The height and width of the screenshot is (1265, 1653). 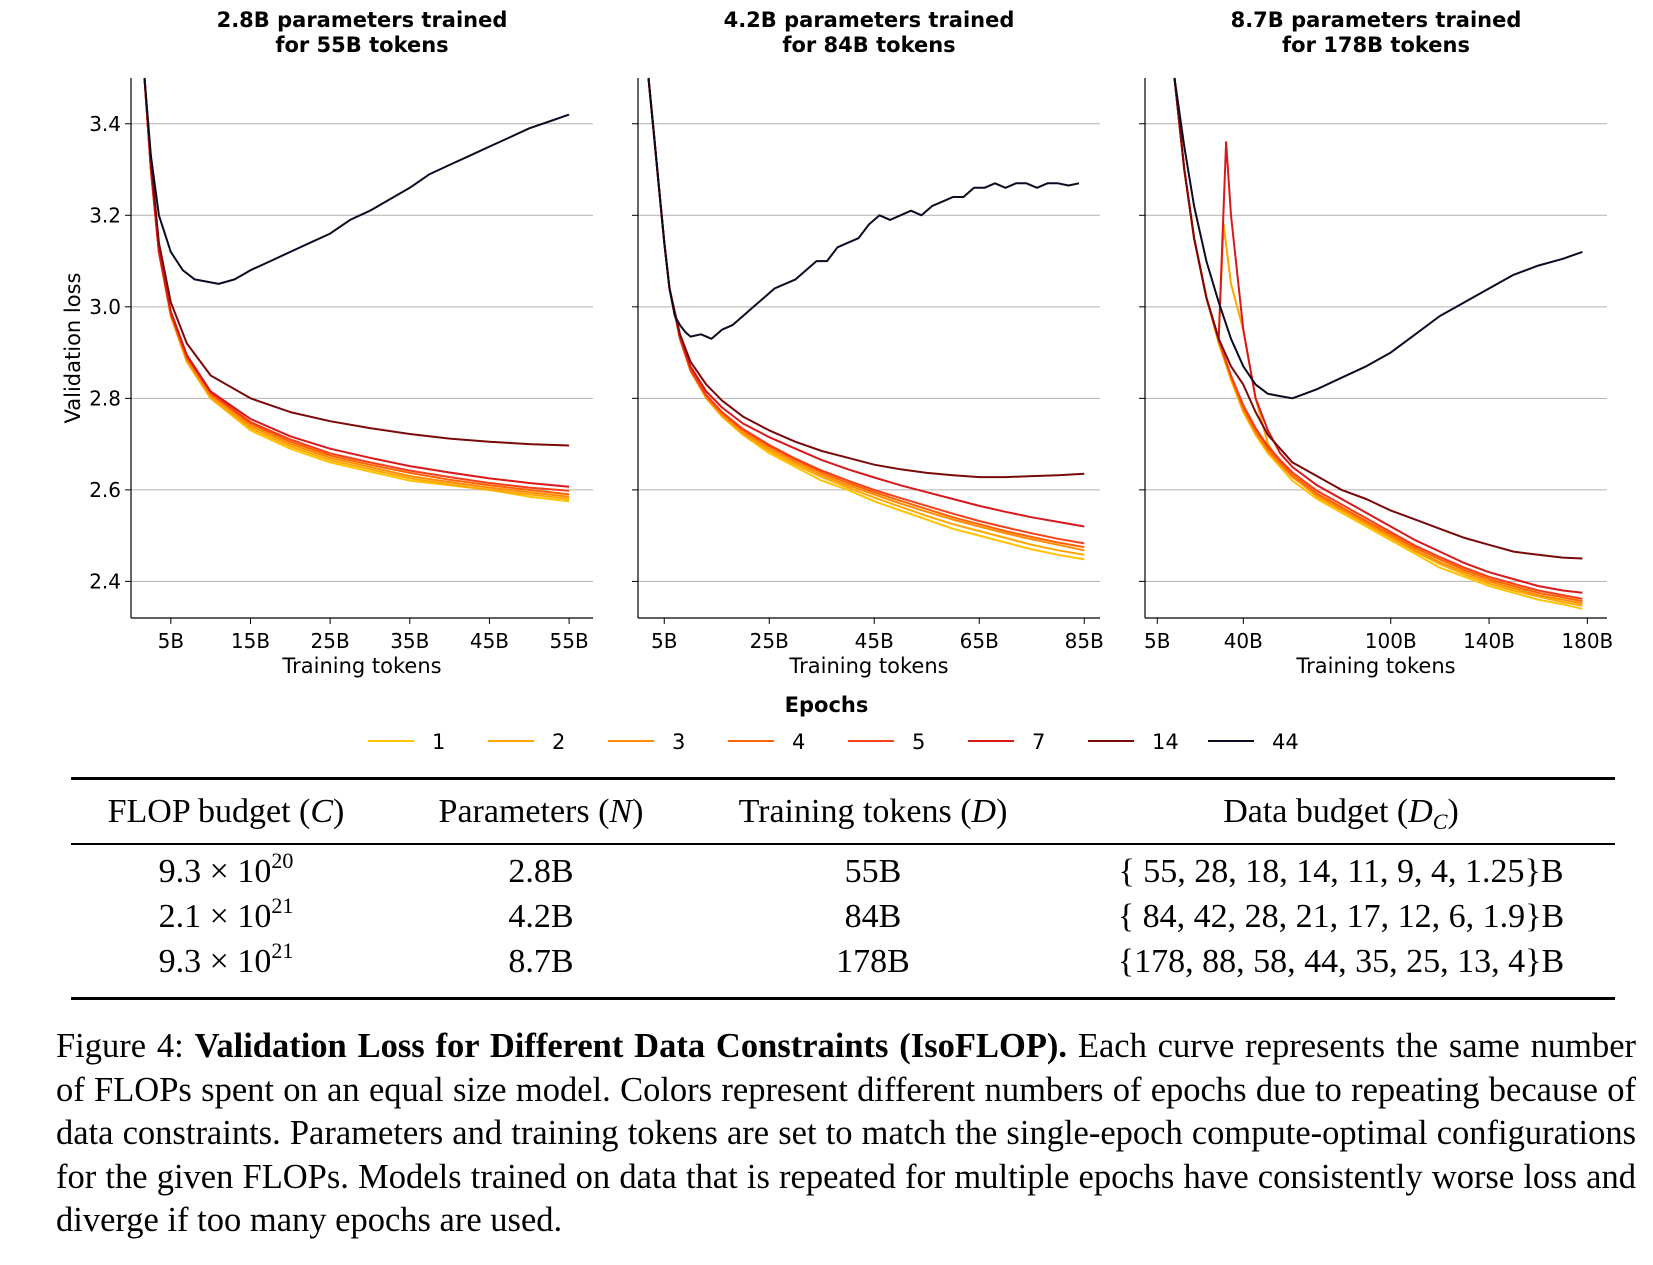 I want to click on legend-item-5: 5, so click(x=908, y=742).